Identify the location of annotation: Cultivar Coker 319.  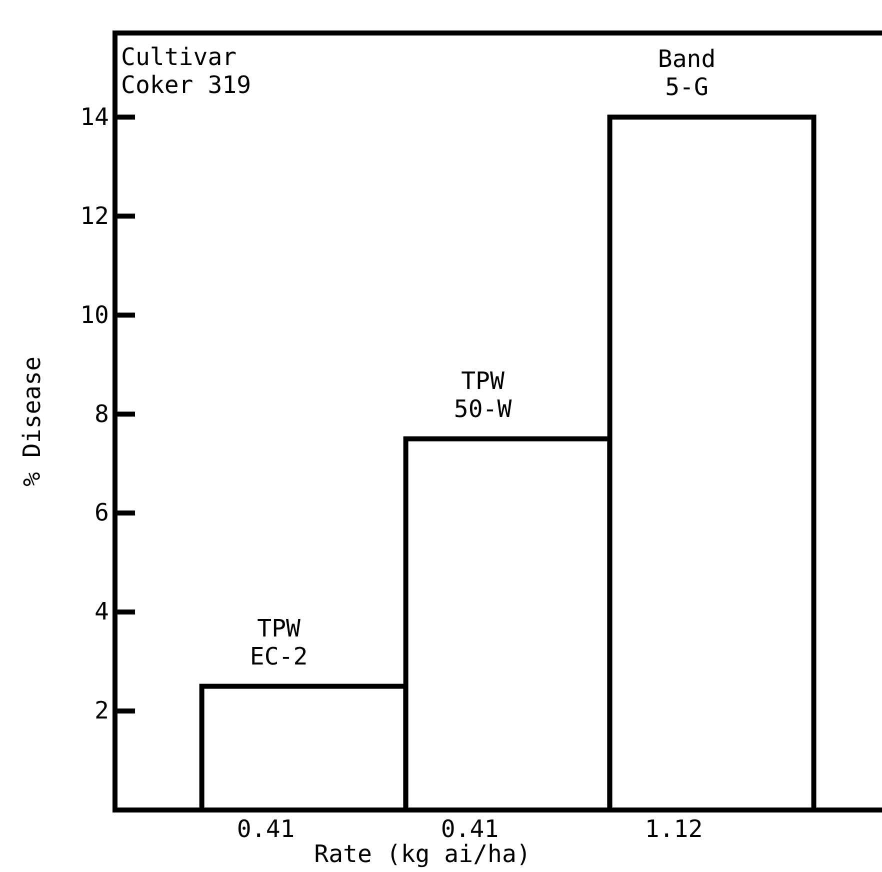
(186, 71).